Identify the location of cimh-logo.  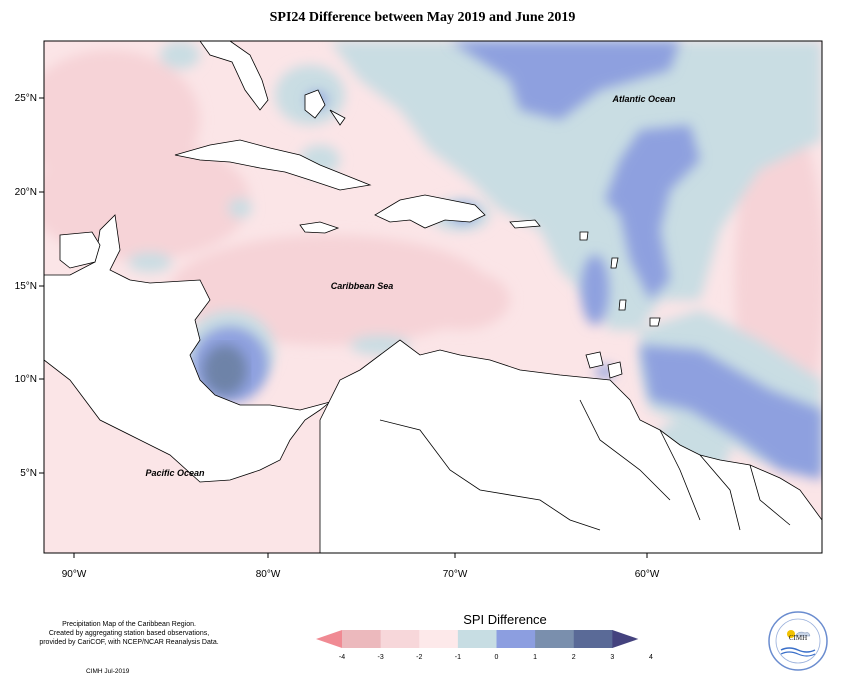
(798, 641).